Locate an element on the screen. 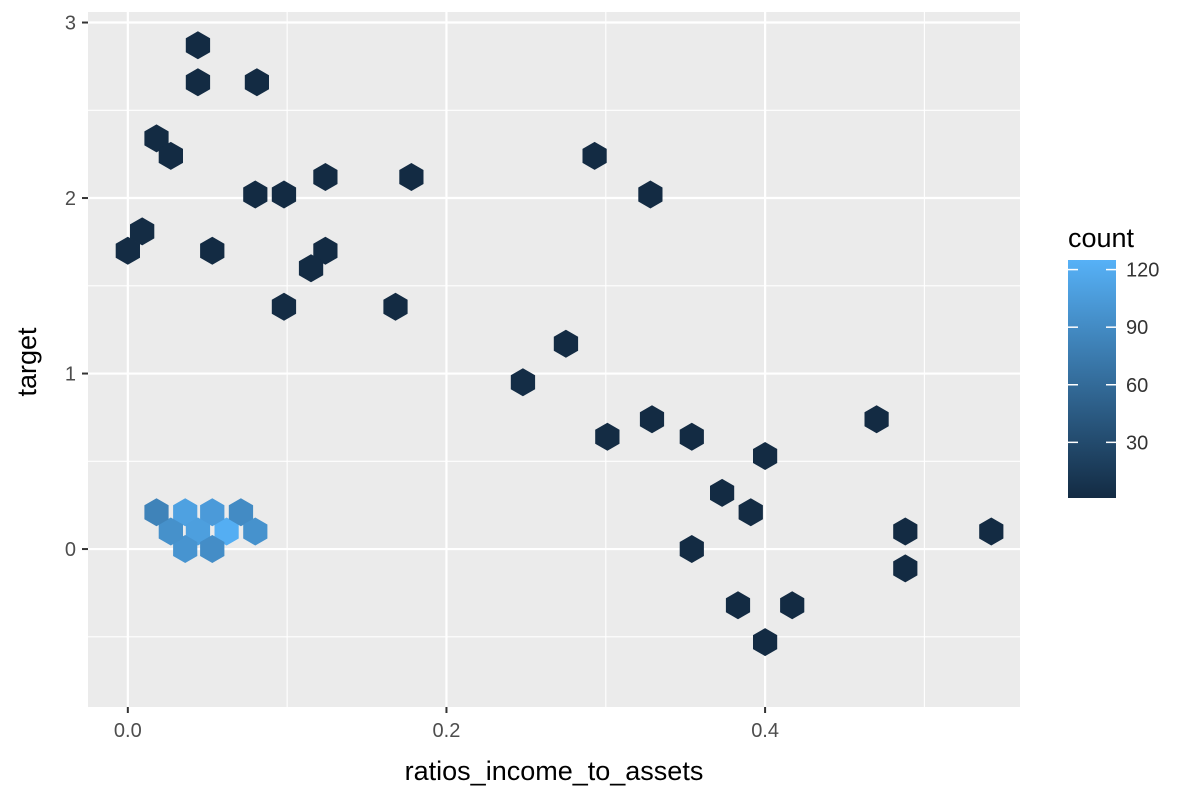  y-tick-label: 3 is located at coordinates (70, 24).